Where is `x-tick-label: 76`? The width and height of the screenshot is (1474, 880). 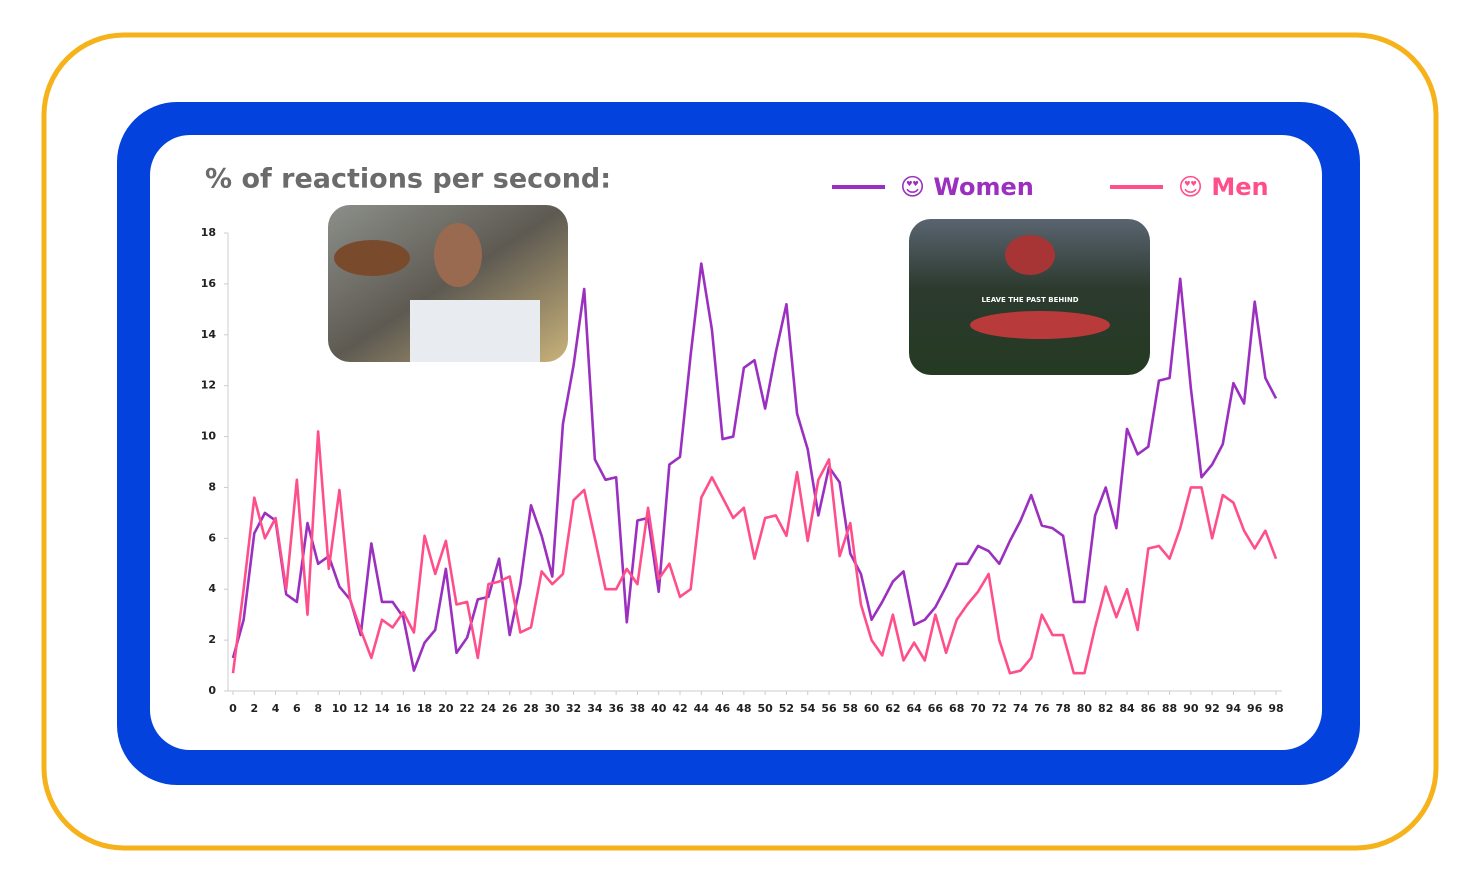
x-tick-label: 76 is located at coordinates (1042, 708).